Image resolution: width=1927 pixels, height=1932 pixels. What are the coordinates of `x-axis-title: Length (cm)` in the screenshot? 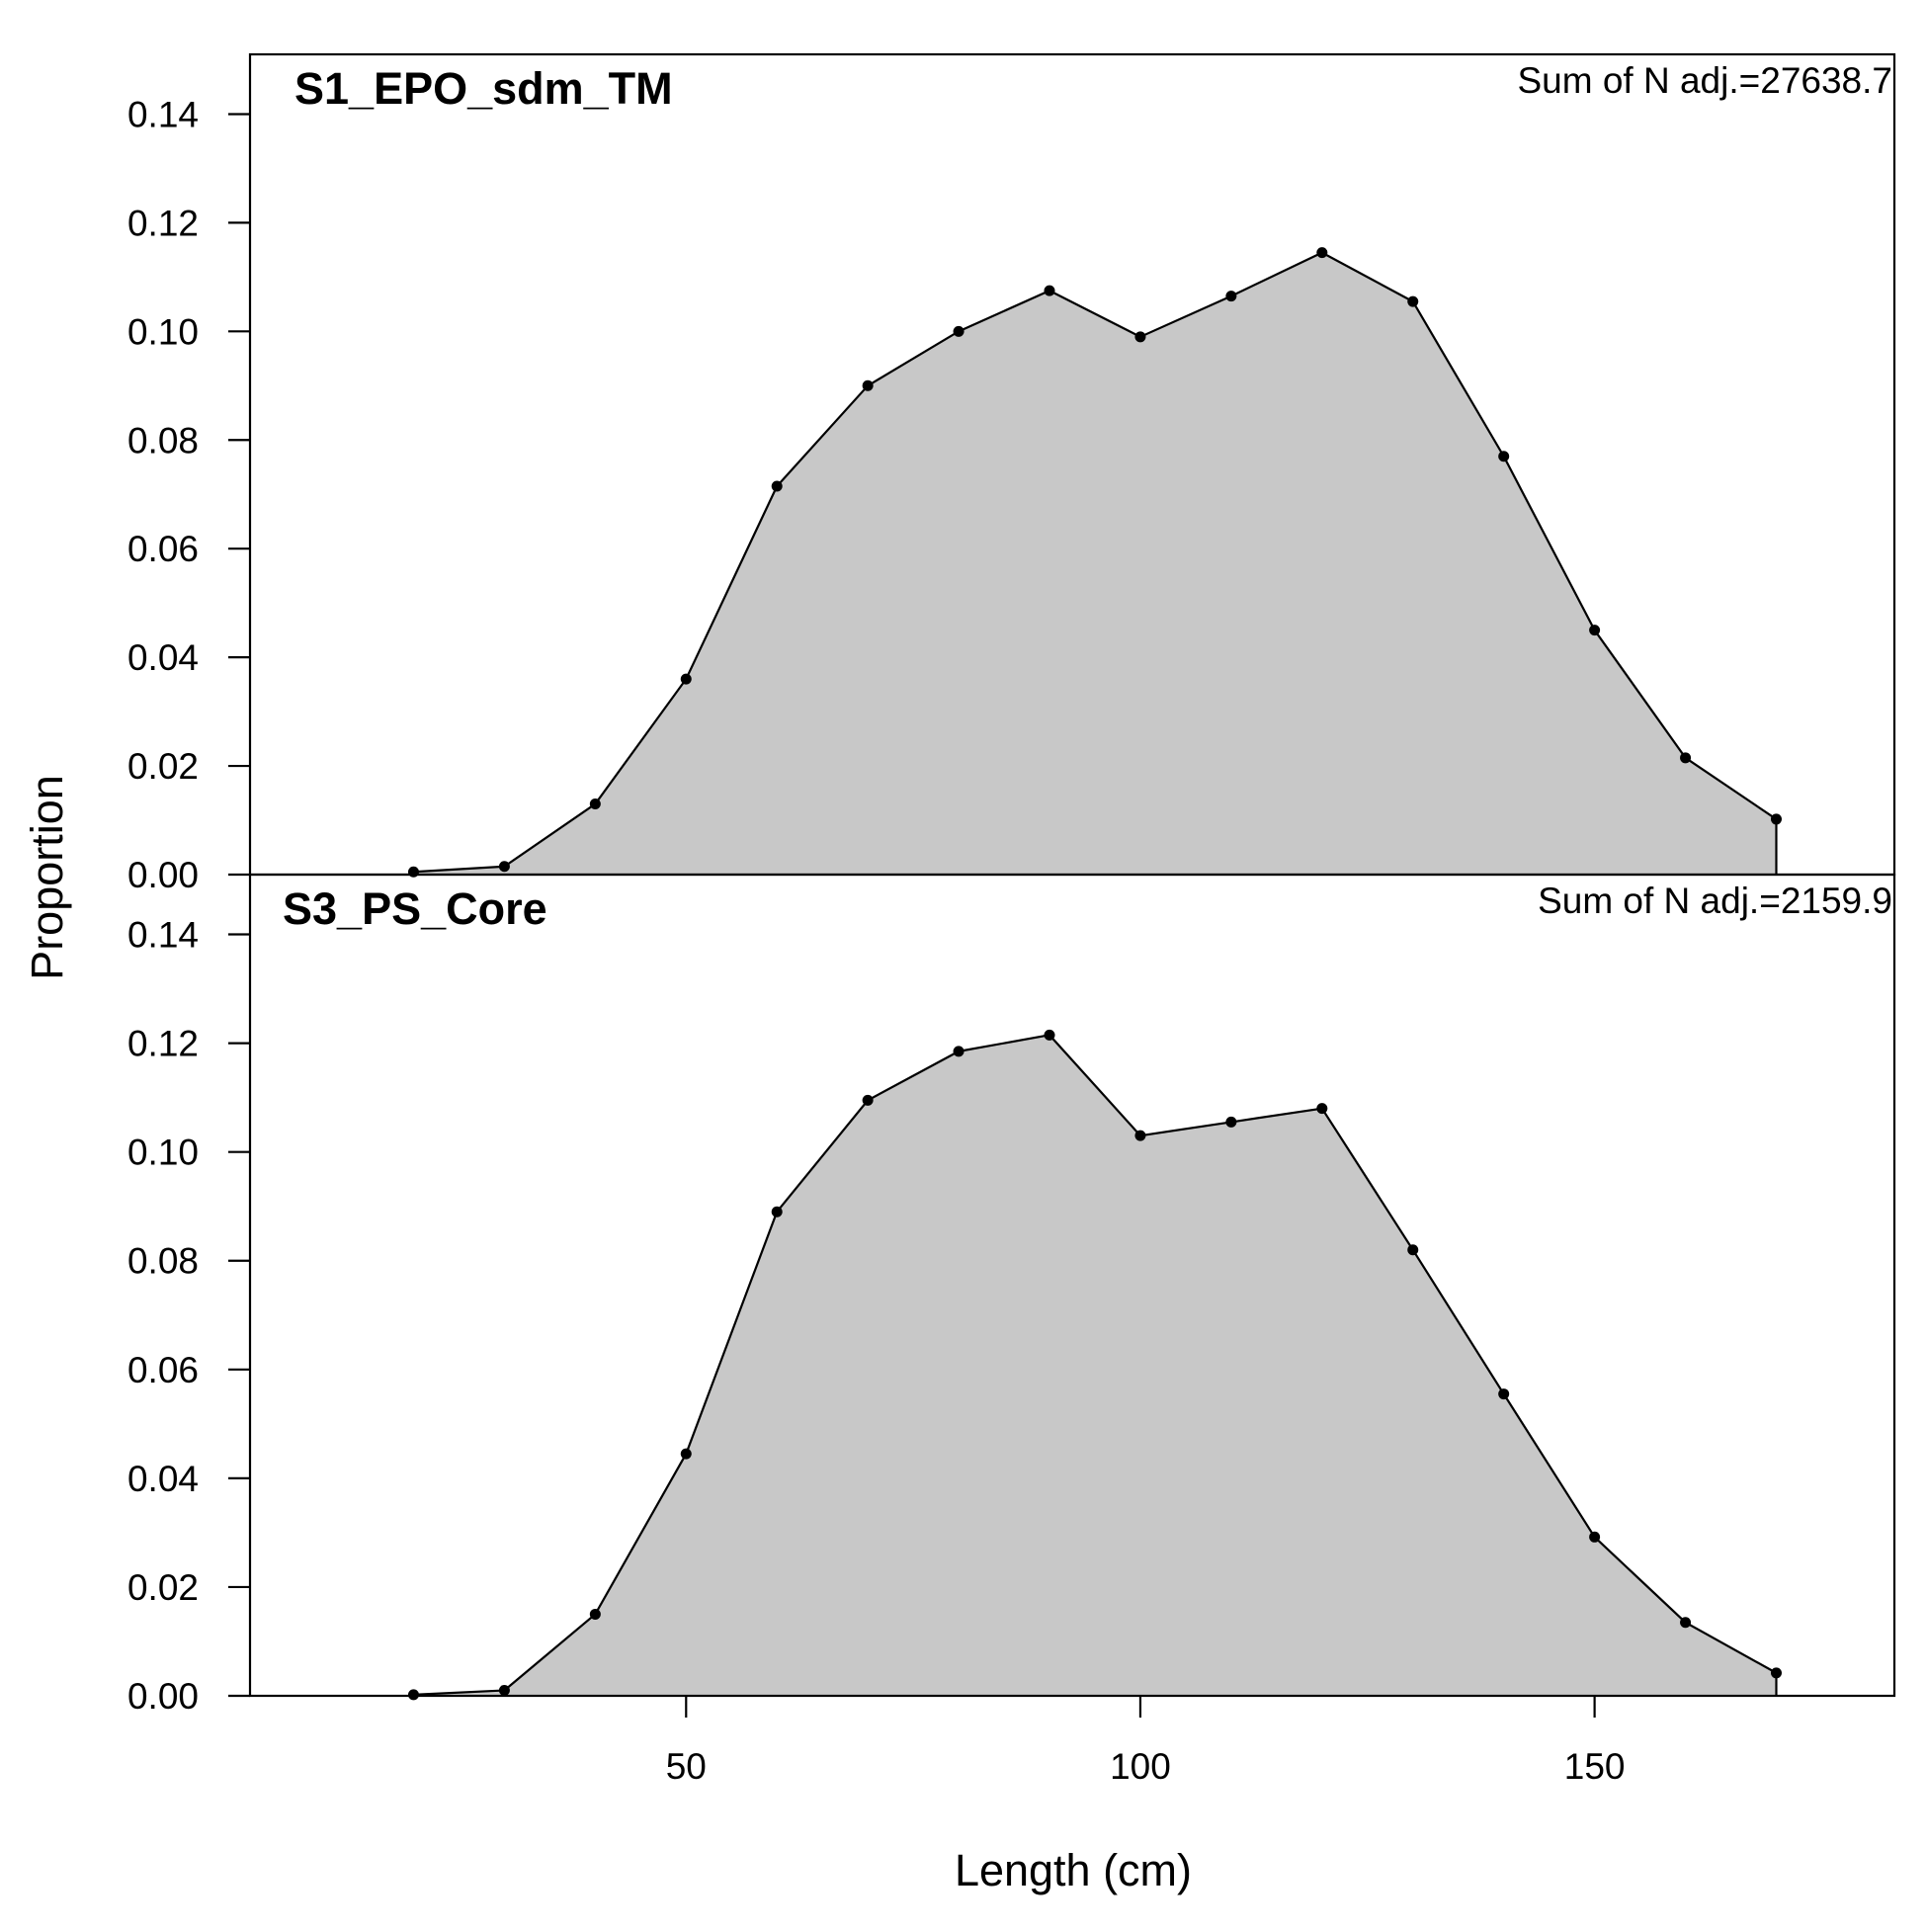 It's located at (1073, 1870).